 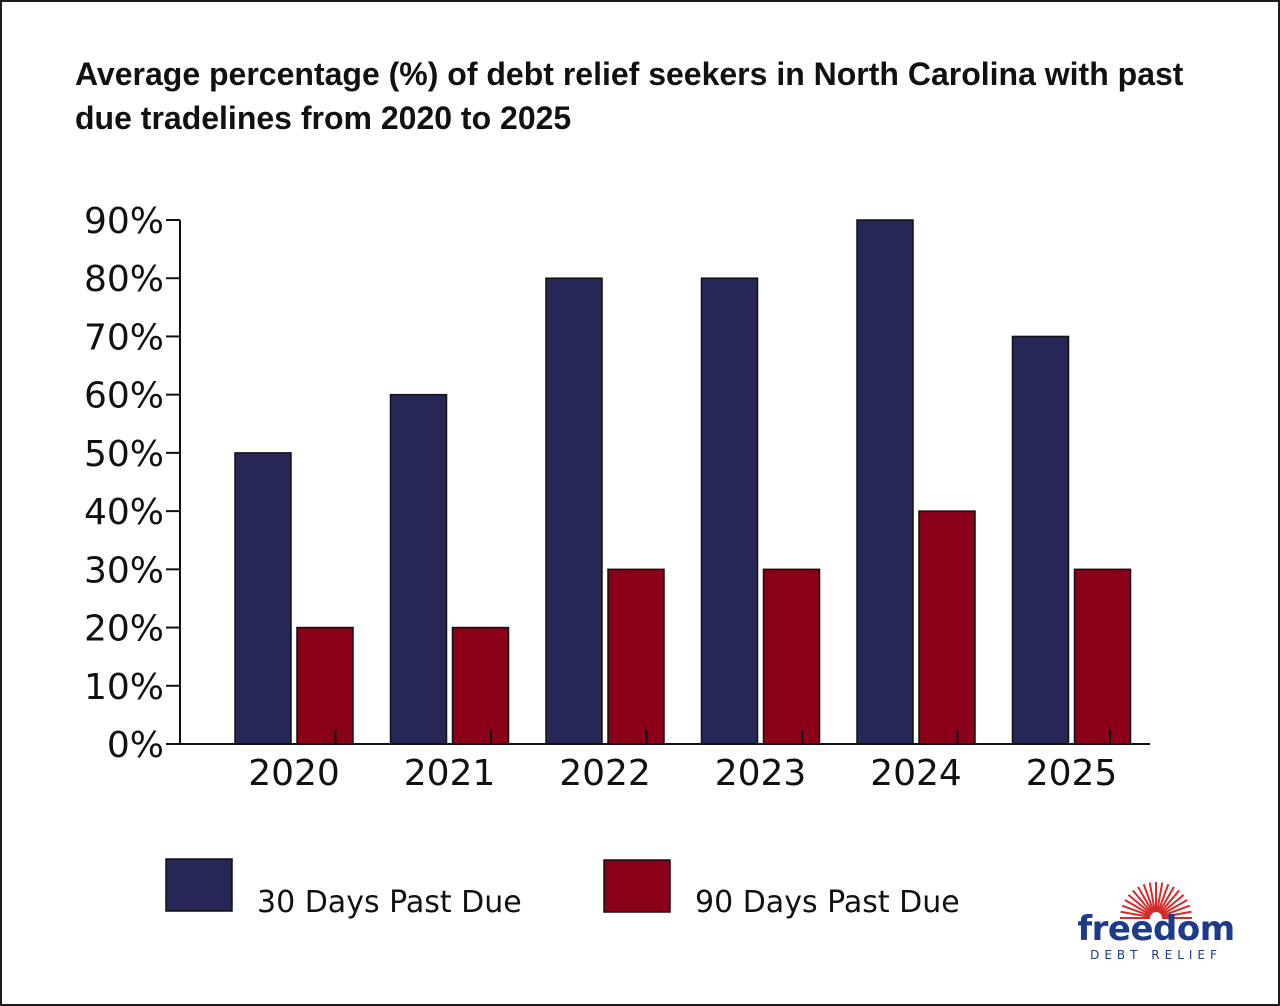 What do you see at coordinates (682, 773) in the screenshot?
I see `x-tick-labels: 2020 2021 2022 2023 2024 2025` at bounding box center [682, 773].